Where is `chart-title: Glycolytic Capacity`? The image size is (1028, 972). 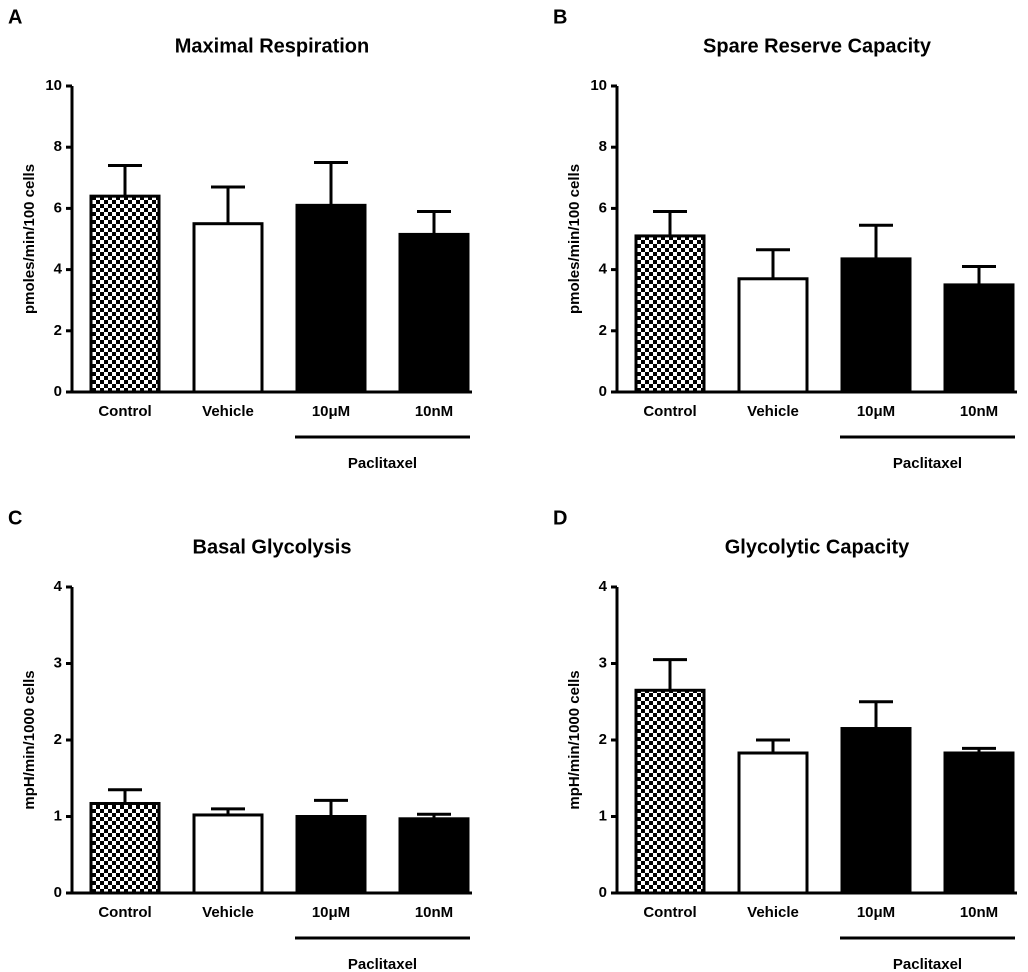
chart-title: Glycolytic Capacity is located at coordinates (817, 547).